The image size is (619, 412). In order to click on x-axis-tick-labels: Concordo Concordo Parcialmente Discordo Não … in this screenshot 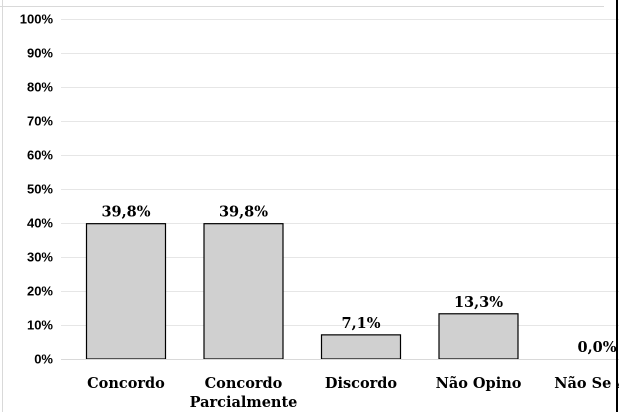, I will do `click(353, 393)`.